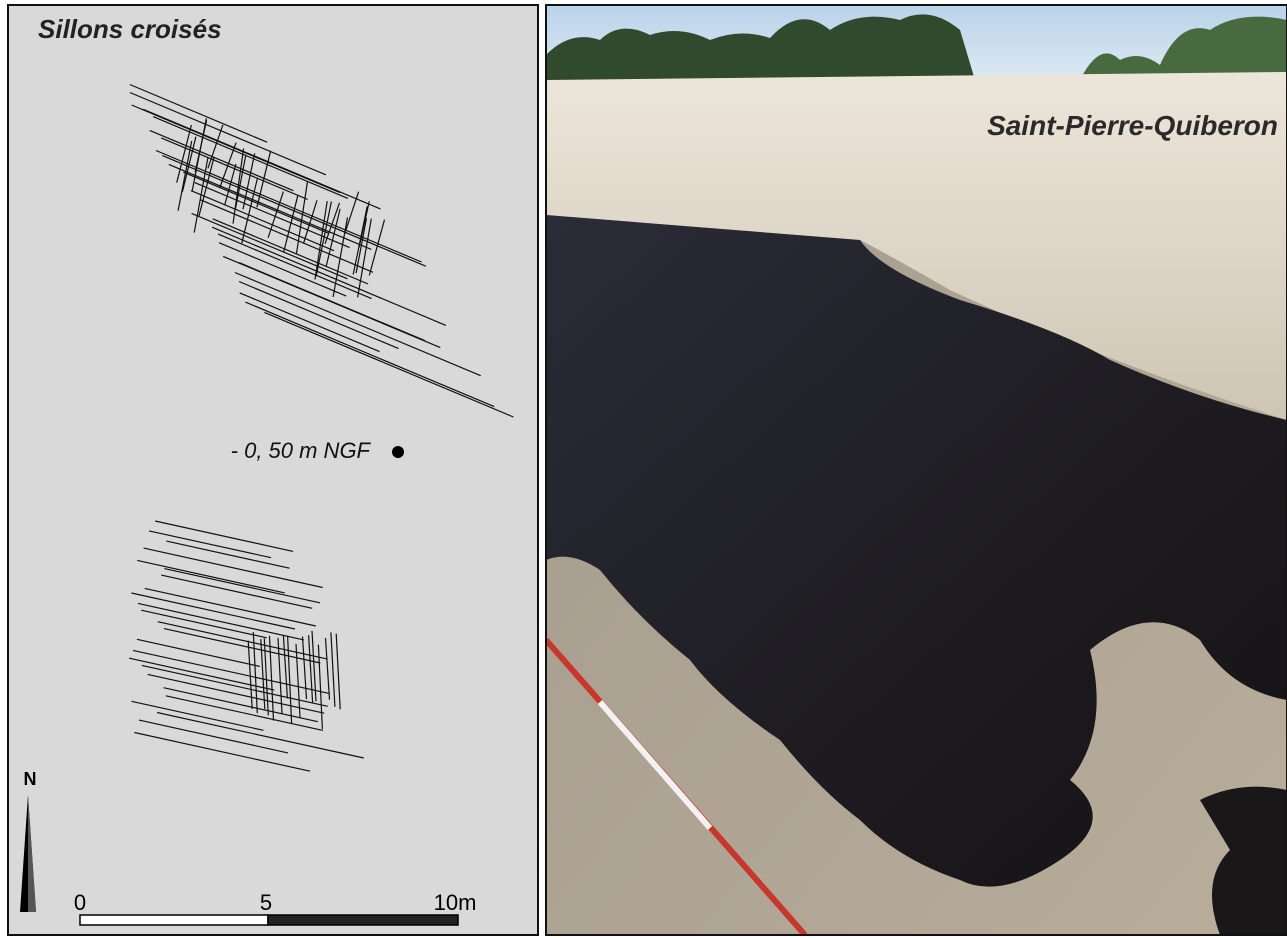 The height and width of the screenshot is (938, 1287). I want to click on scale-label: 5, so click(266, 902).